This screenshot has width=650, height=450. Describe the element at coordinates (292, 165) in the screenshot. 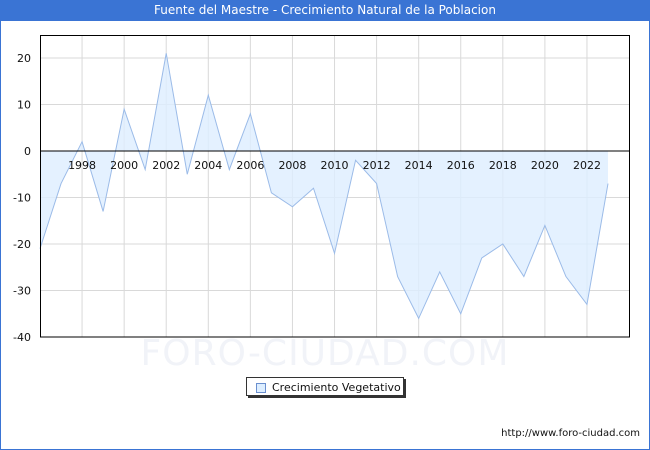

I see `x-tick-label: 2008` at that location.